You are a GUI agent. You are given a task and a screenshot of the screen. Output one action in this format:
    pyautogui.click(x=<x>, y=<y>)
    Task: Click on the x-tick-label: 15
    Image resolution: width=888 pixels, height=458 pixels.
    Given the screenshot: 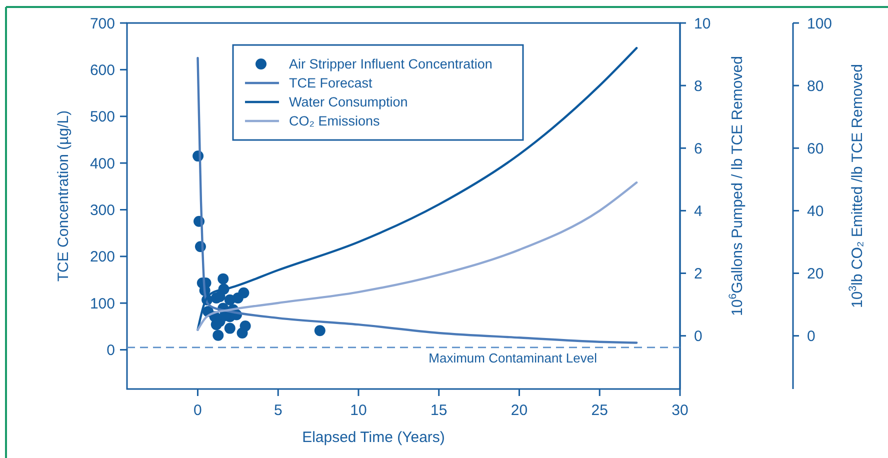 What is the action you would take?
    pyautogui.click(x=439, y=410)
    